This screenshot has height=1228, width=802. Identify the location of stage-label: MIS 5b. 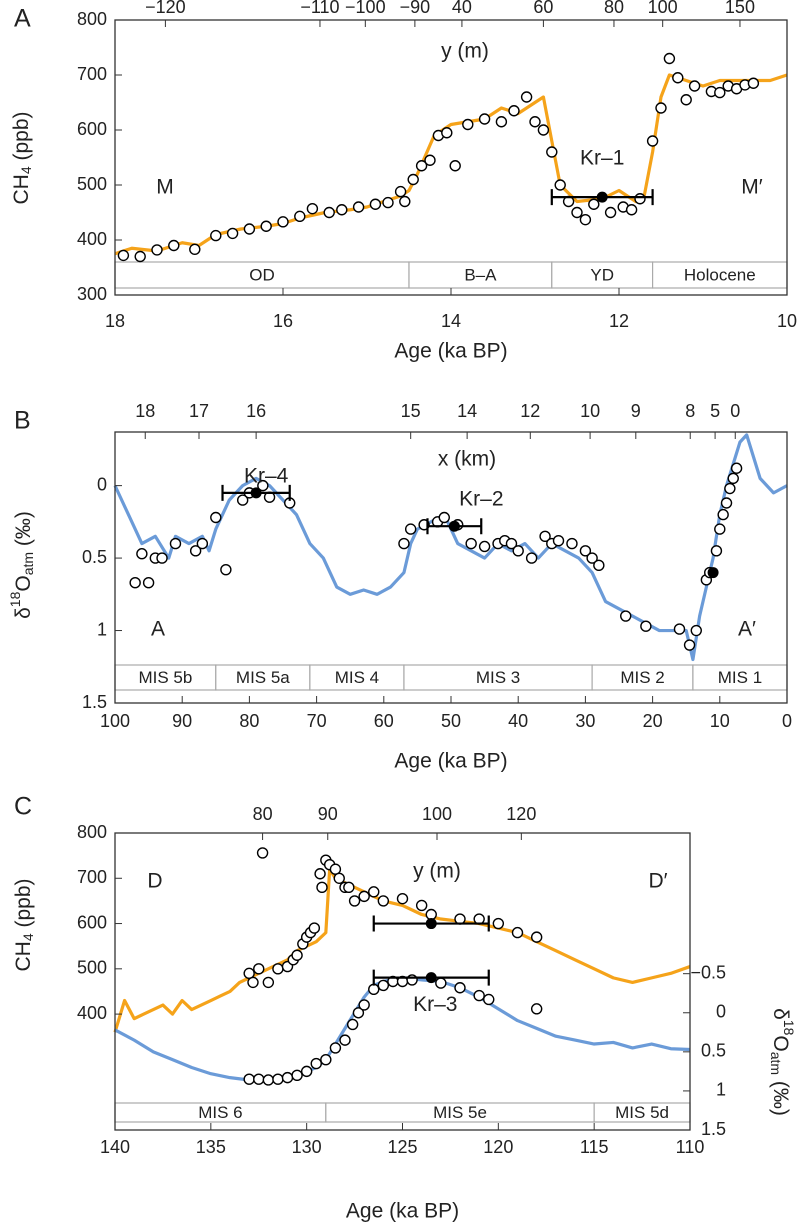
(165, 677).